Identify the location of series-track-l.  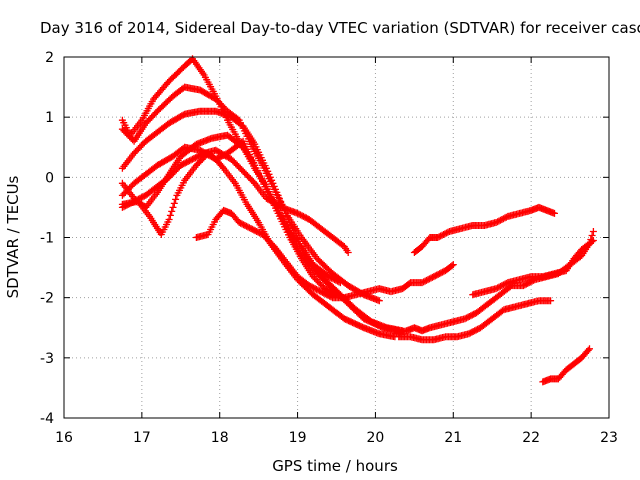
(533, 268).